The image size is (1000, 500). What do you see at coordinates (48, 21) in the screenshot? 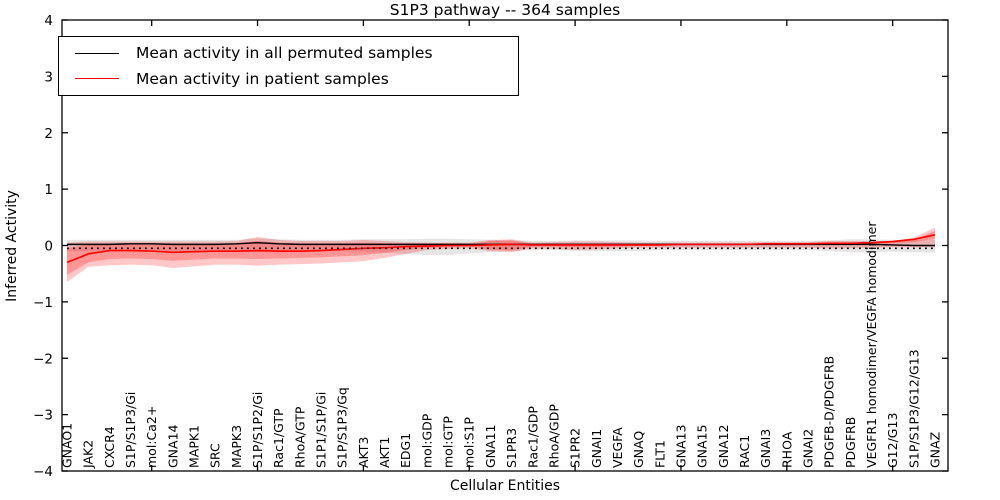
I see `y-tick-label: 4` at bounding box center [48, 21].